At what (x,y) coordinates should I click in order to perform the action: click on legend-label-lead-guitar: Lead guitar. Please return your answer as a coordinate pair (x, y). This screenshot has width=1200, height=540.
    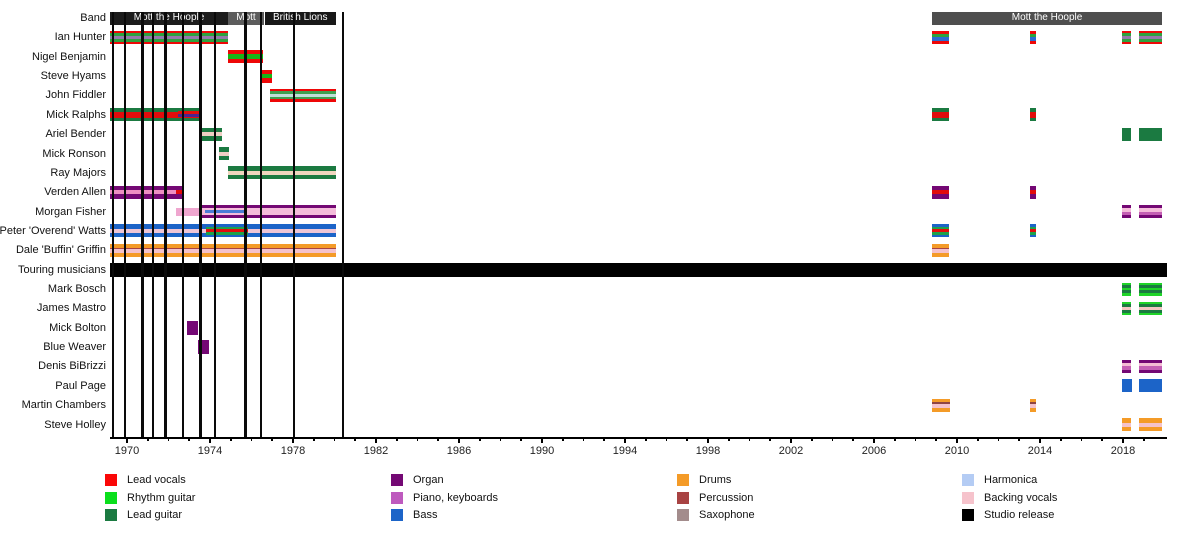
    Looking at the image, I should click on (155, 515).